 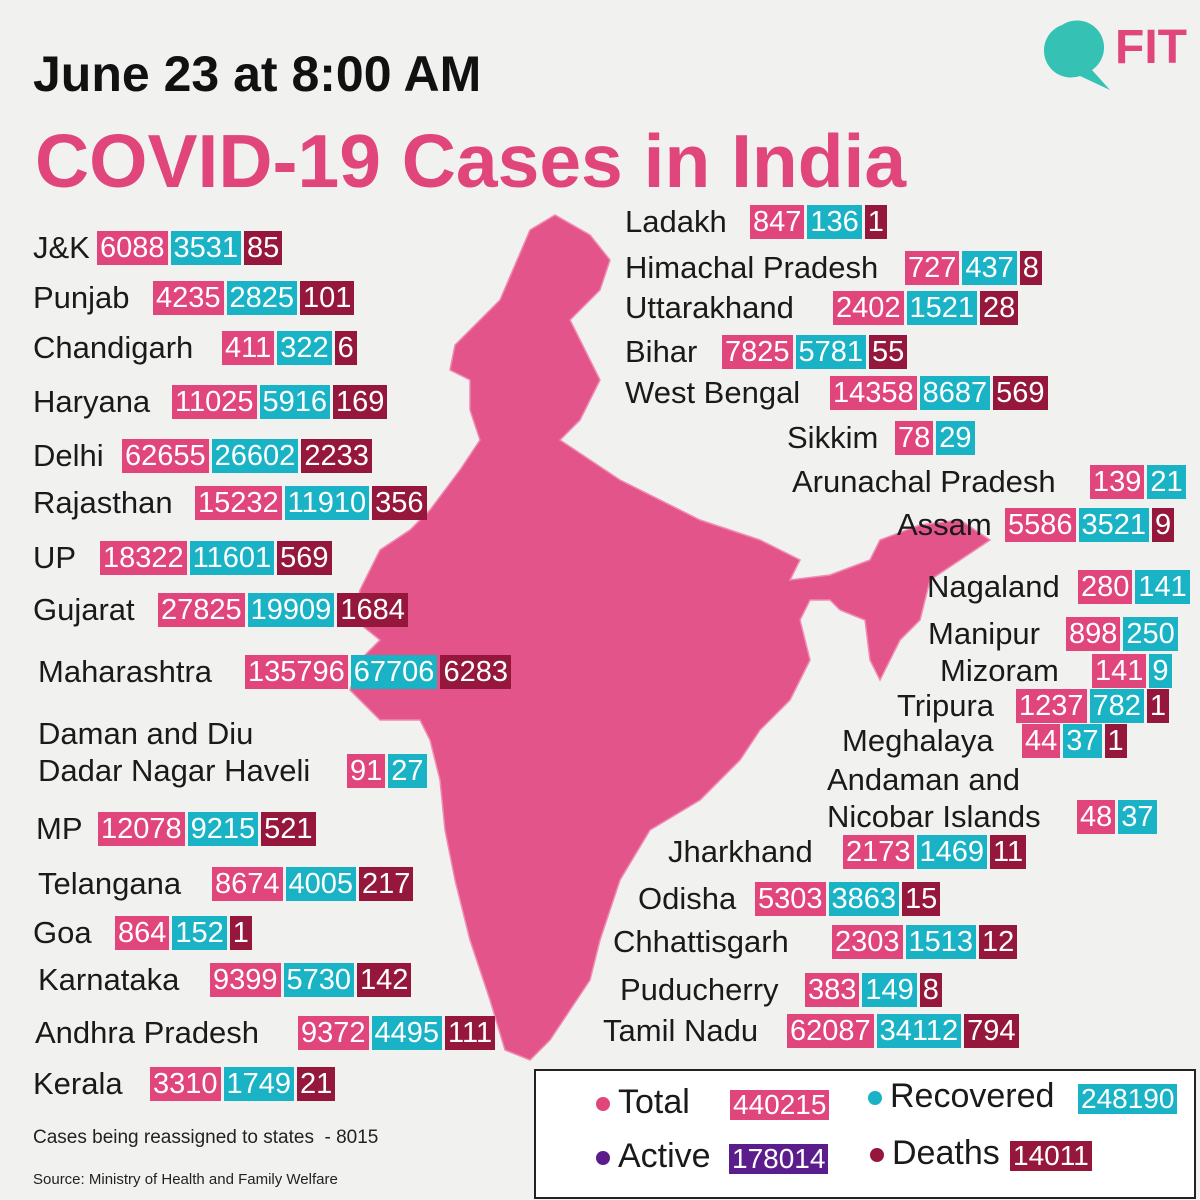 What do you see at coordinates (1166, 482) in the screenshot?
I see `recovered-count: 21` at bounding box center [1166, 482].